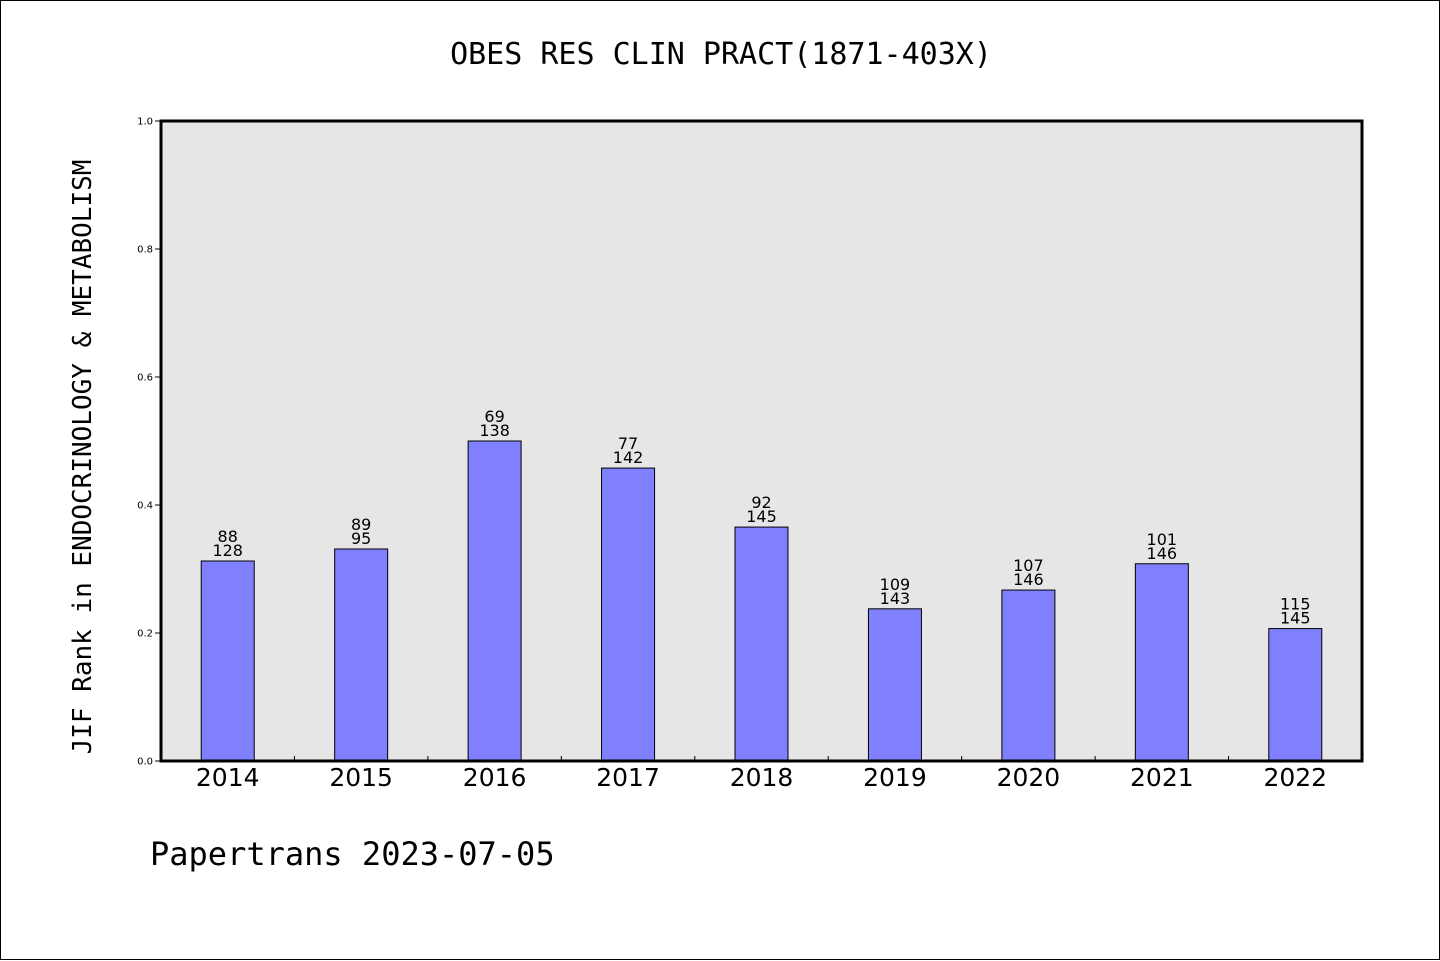  I want to click on bar-rank-label: 109, so click(895, 584).